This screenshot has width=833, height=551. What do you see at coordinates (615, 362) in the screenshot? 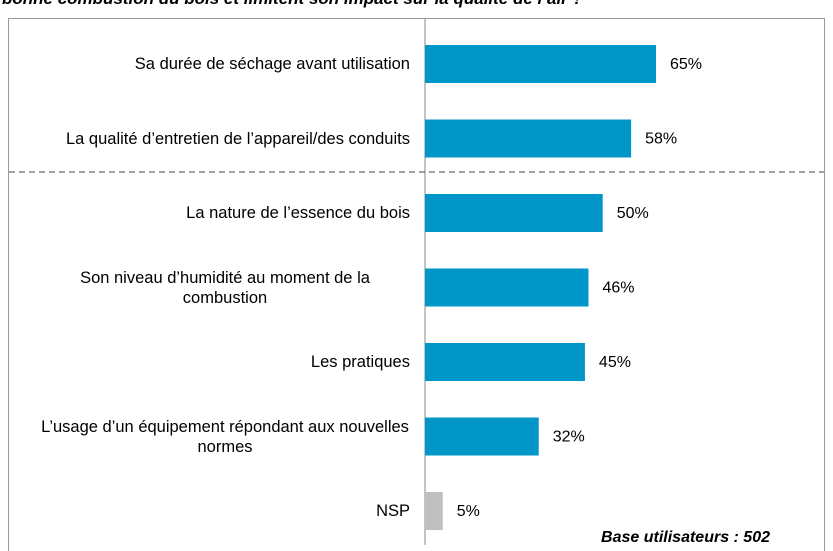
I see `value-label: 45%` at bounding box center [615, 362].